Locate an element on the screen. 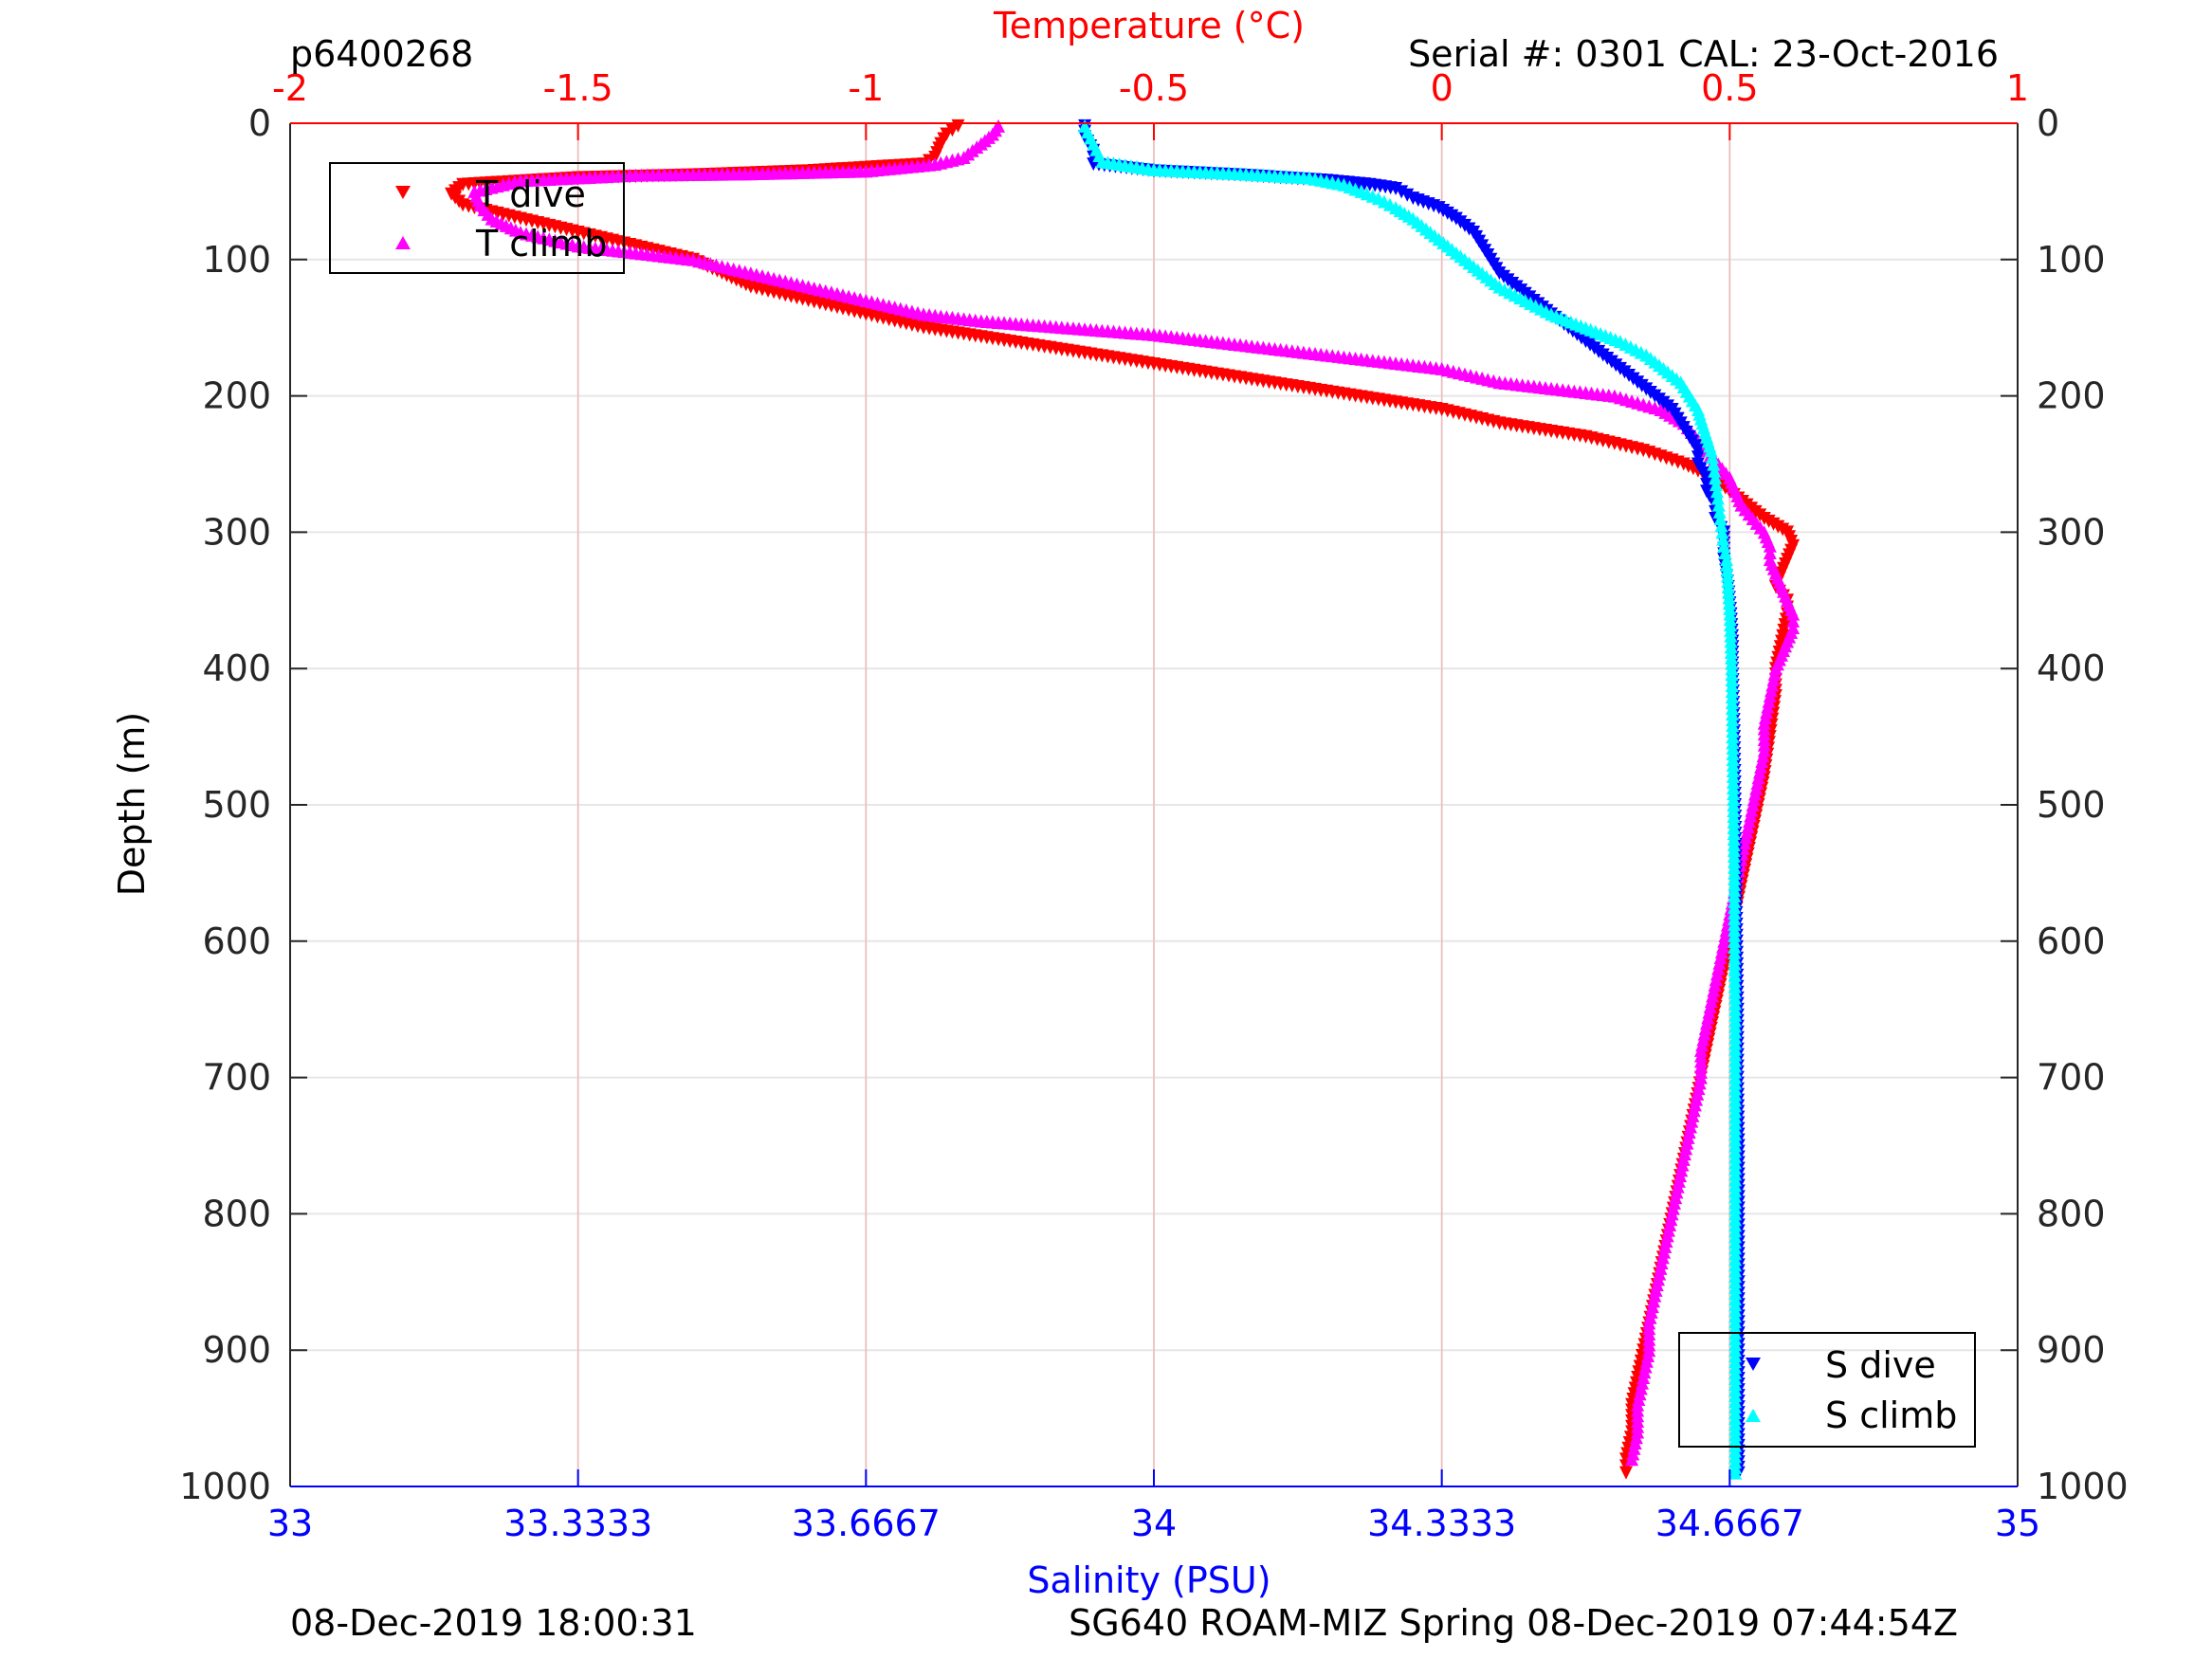  temperature-tick-label: -2 is located at coordinates (290, 88).